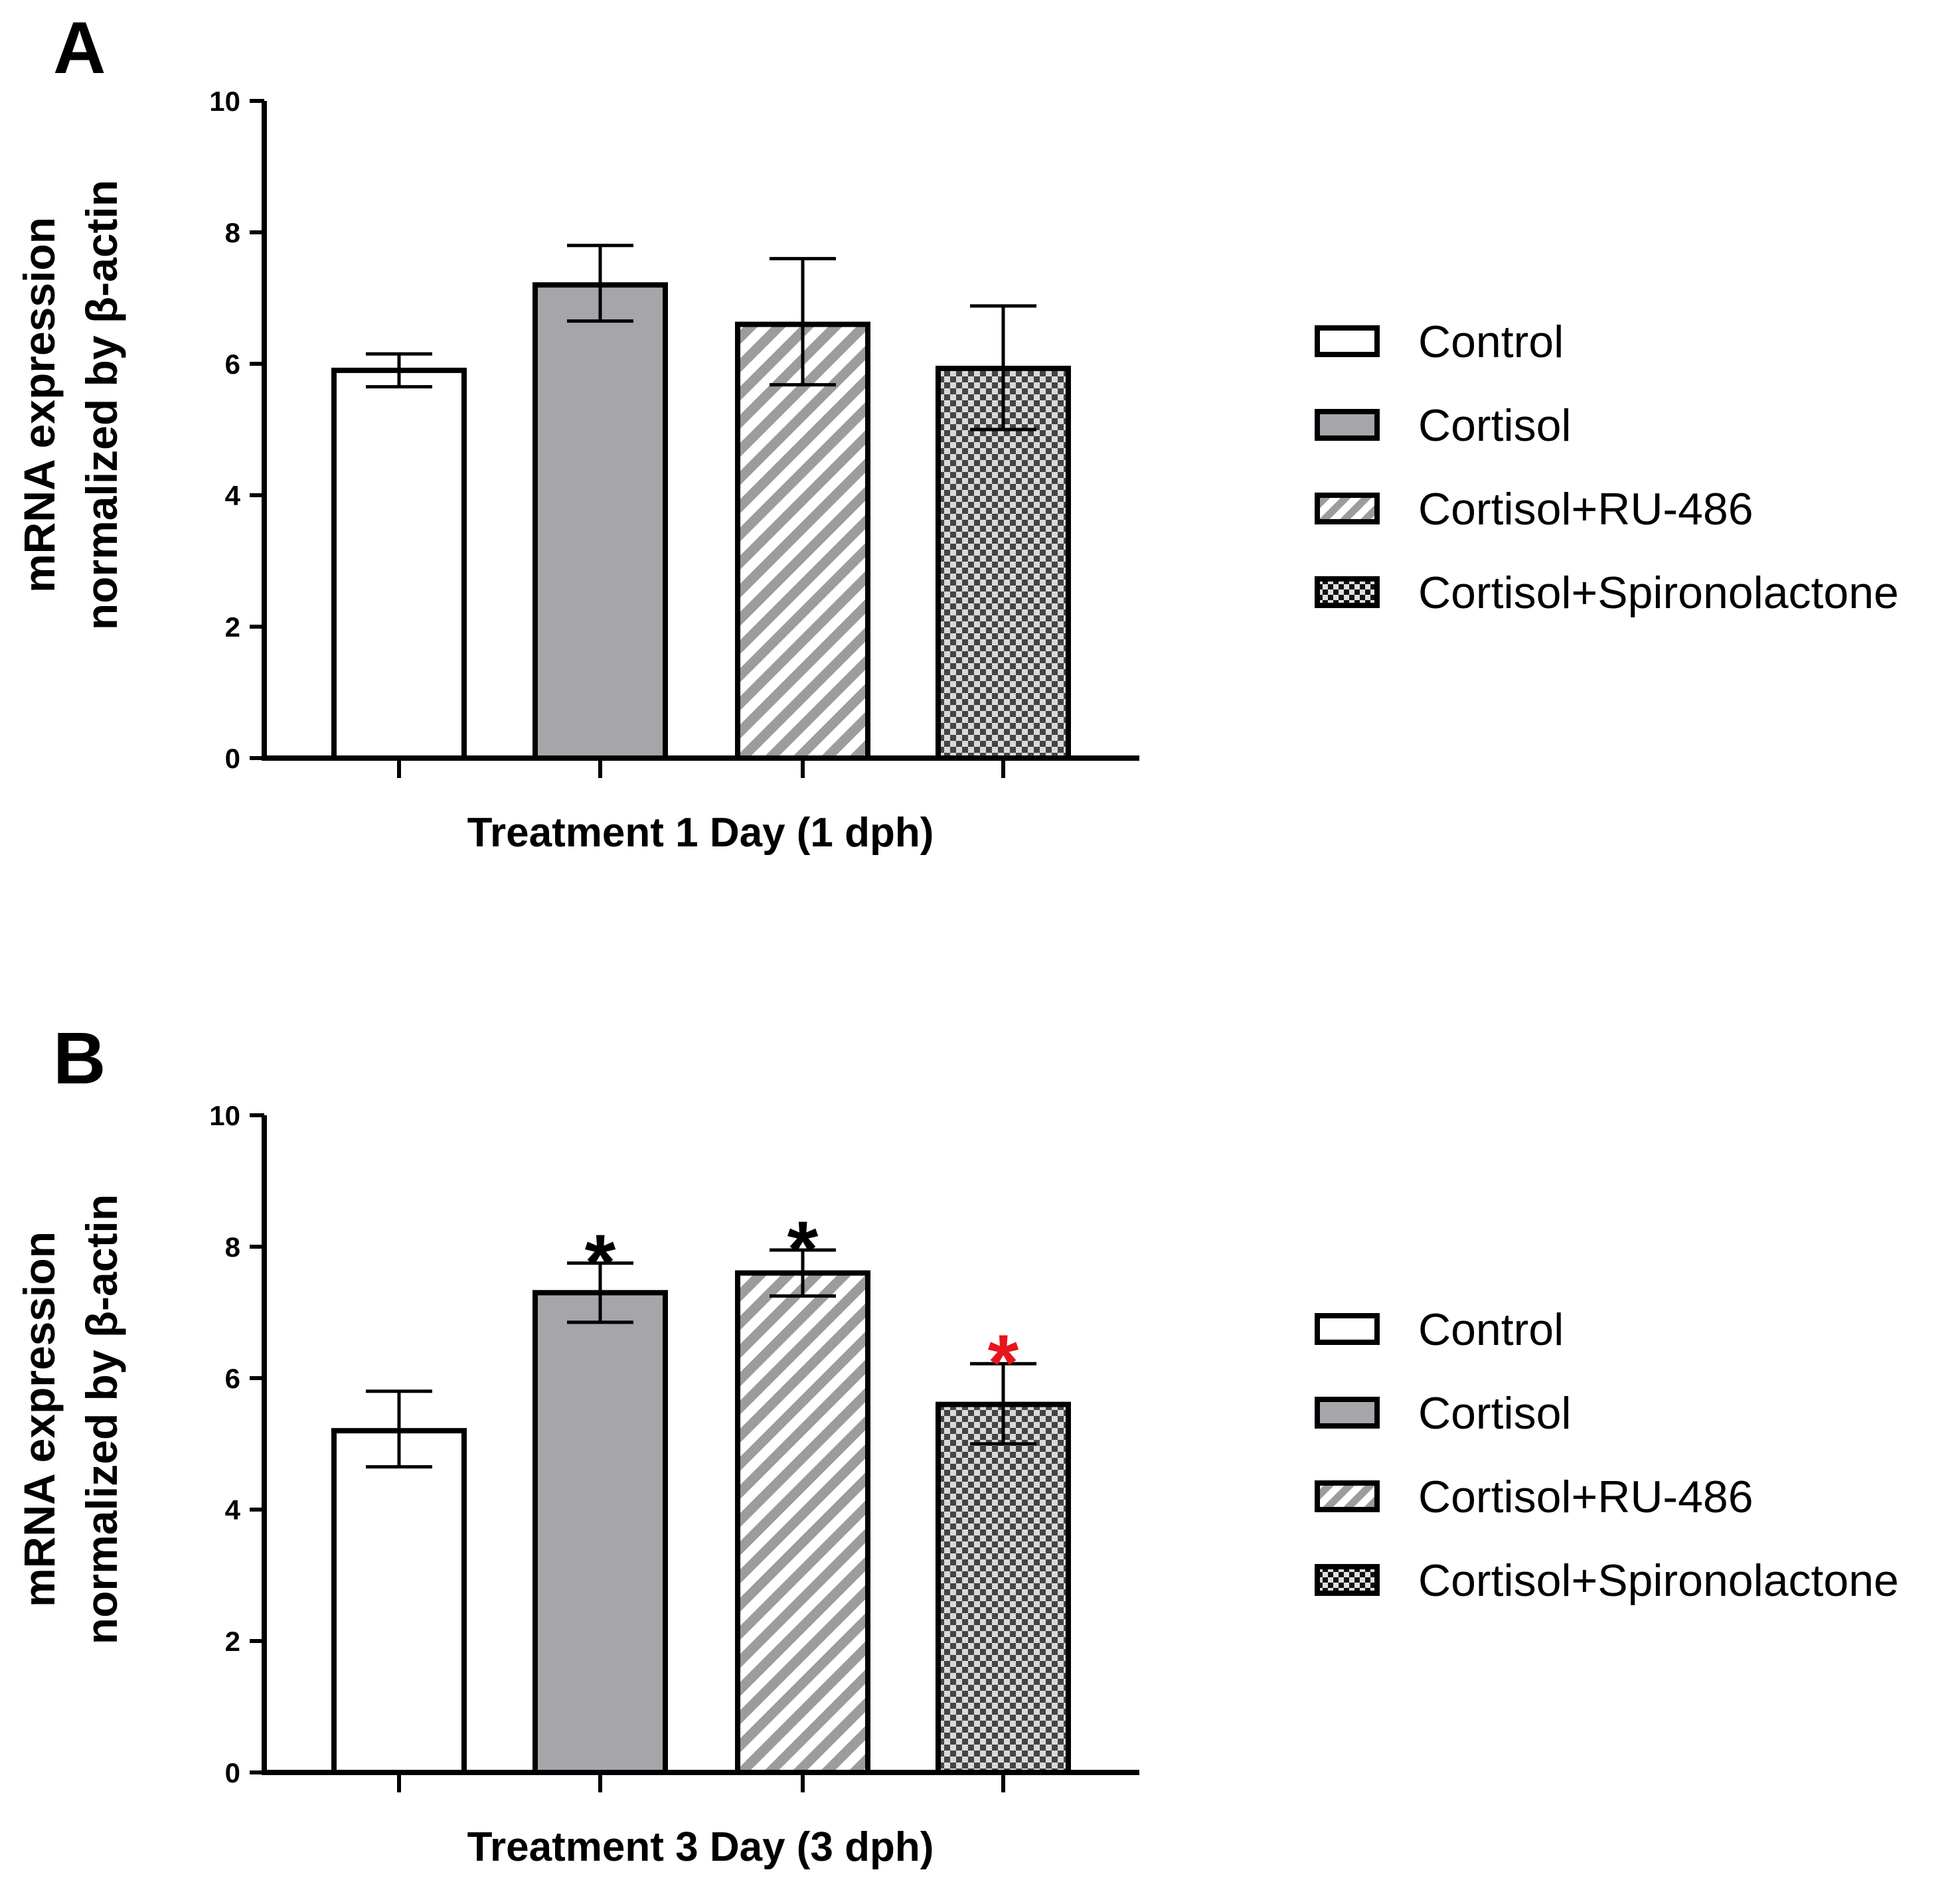  What do you see at coordinates (803, 1249) in the screenshot?
I see `significance-star-cortisol-ru-486: *` at bounding box center [803, 1249].